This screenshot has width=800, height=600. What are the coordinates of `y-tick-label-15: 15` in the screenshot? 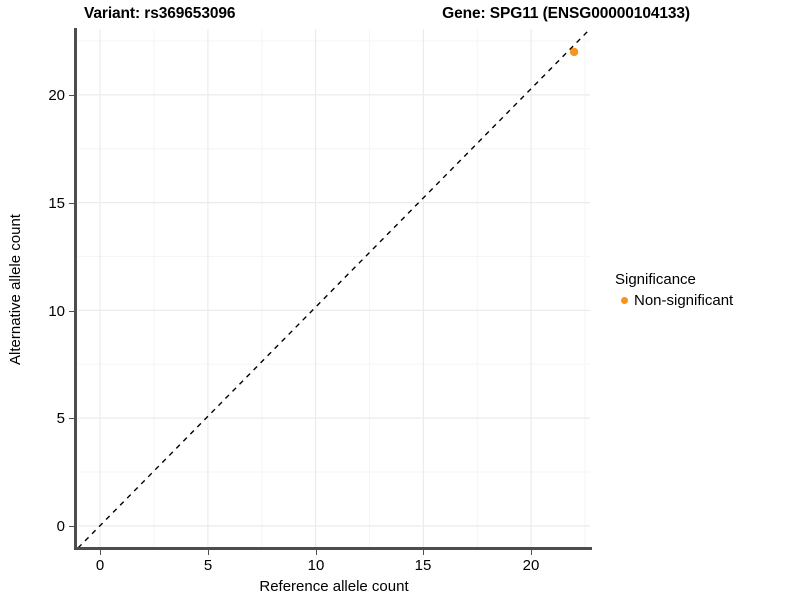 It's located at (56, 203).